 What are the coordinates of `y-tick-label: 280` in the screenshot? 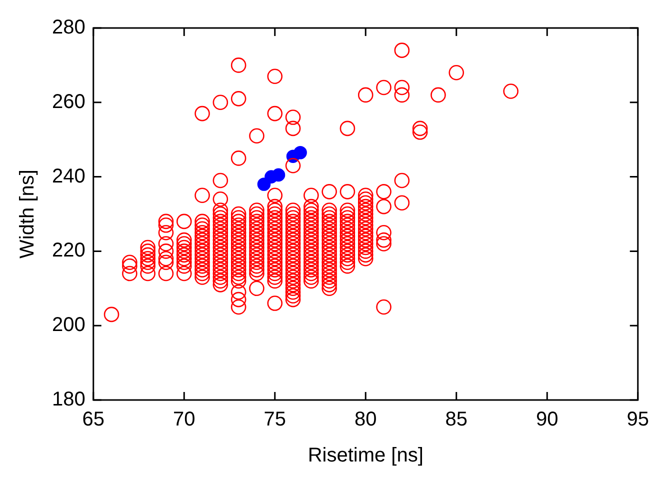 It's located at (69, 27).